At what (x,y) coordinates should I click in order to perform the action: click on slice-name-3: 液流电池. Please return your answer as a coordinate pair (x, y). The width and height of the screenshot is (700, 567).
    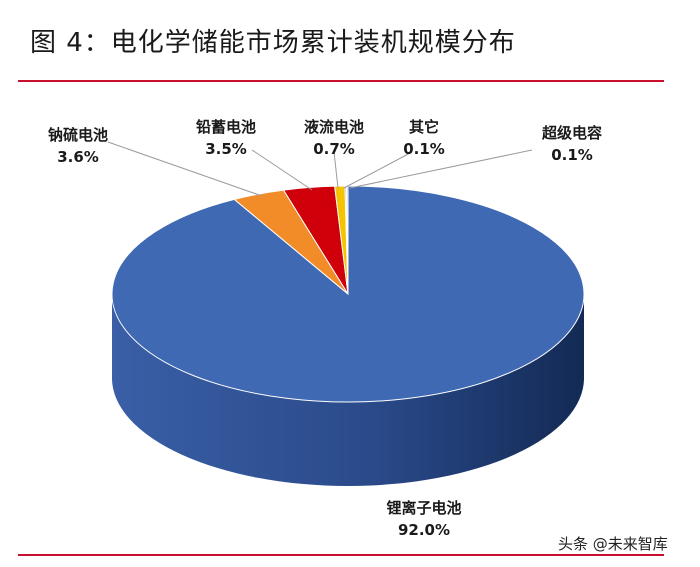
    Looking at the image, I should click on (334, 127).